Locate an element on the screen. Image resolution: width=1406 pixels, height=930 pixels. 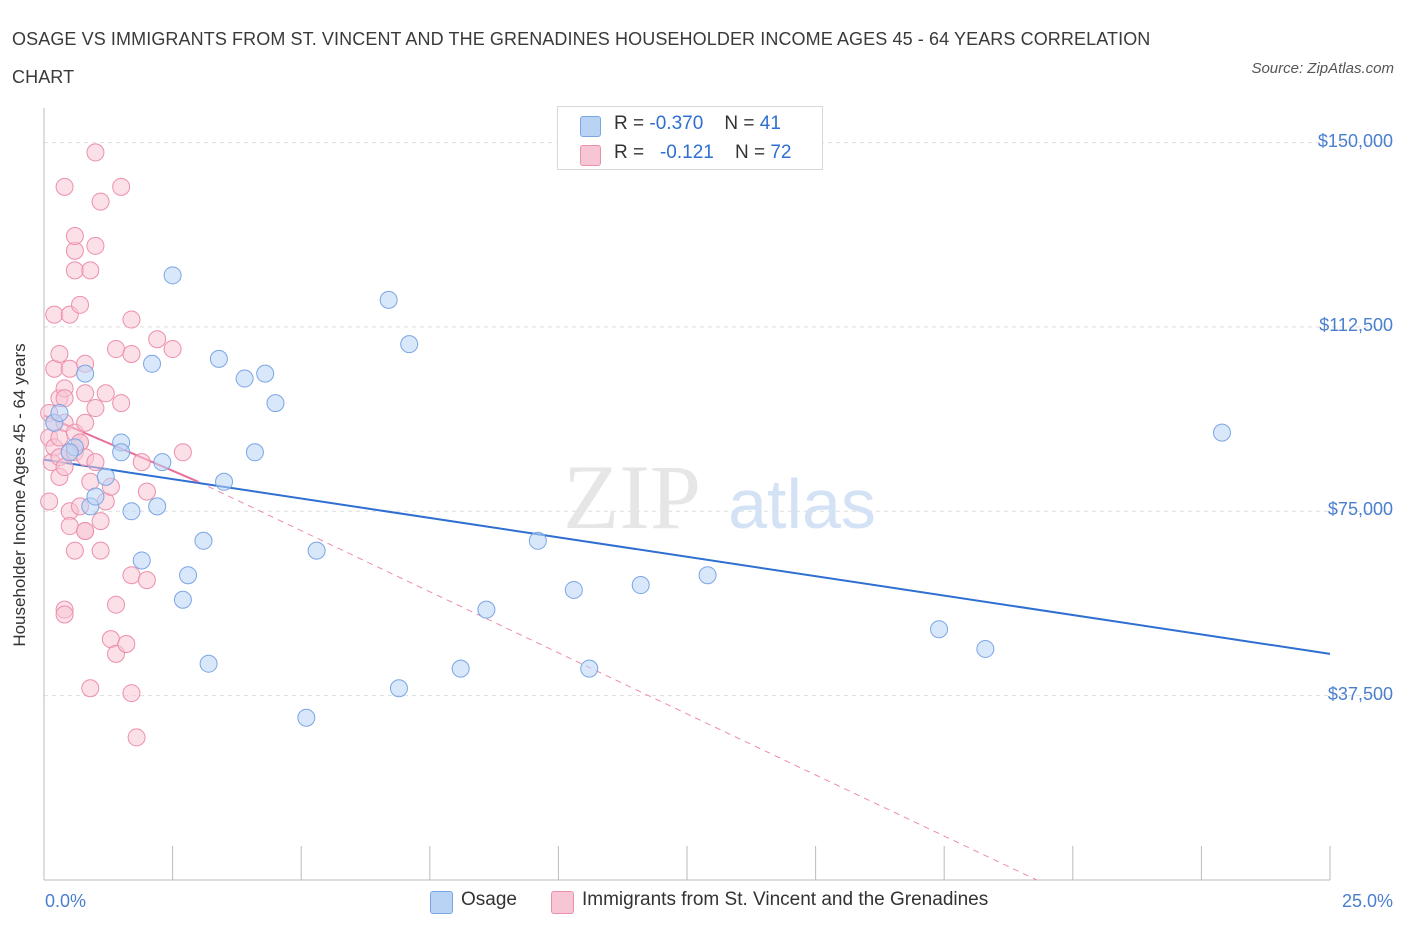
legend-swatch-immigrants is located at coordinates (590, 155).